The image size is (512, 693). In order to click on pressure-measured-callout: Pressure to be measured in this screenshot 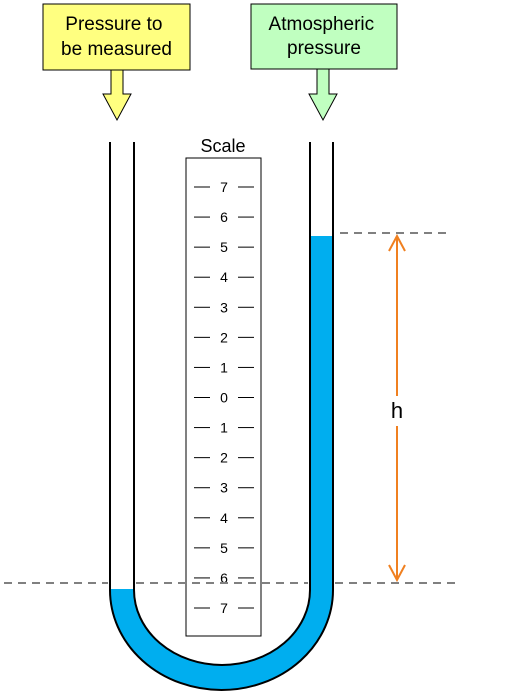, I will do `click(116, 62)`.